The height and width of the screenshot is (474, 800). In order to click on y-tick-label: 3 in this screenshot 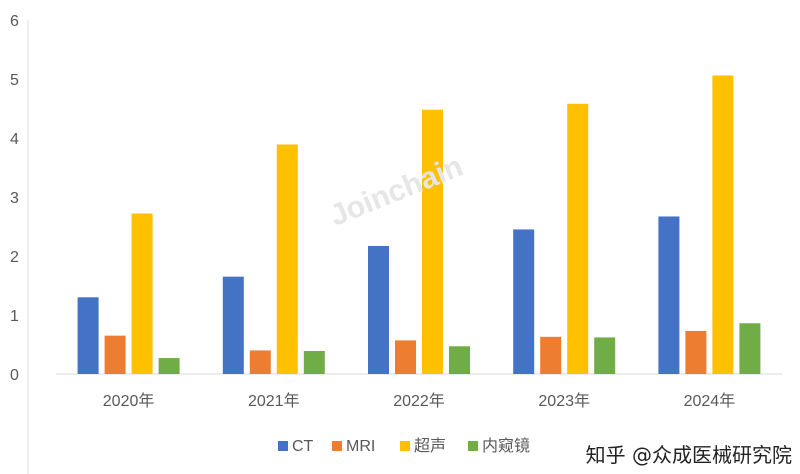, I will do `click(14, 198)`.